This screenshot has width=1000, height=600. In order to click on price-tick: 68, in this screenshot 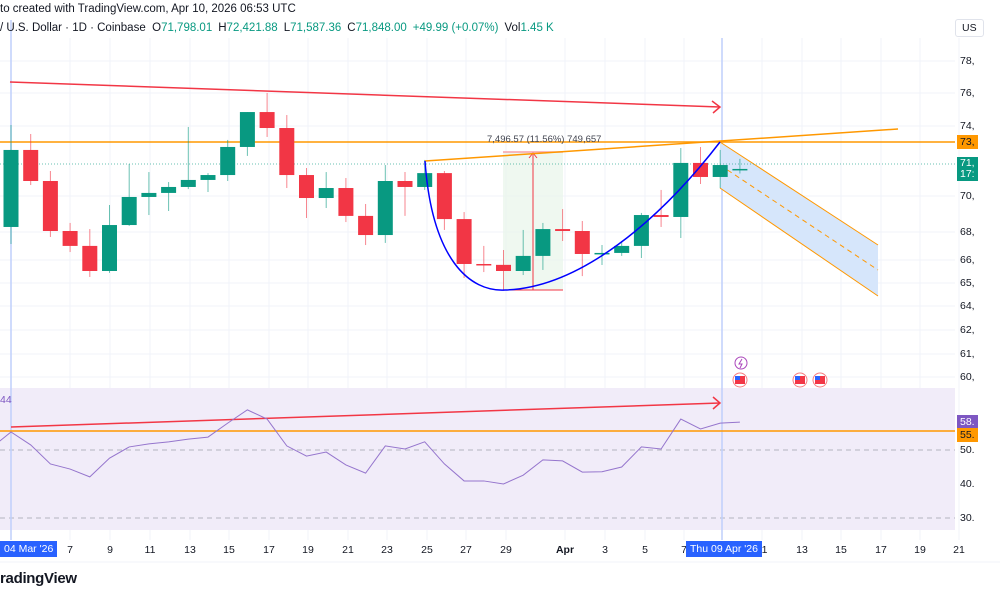, I will do `click(967, 232)`.